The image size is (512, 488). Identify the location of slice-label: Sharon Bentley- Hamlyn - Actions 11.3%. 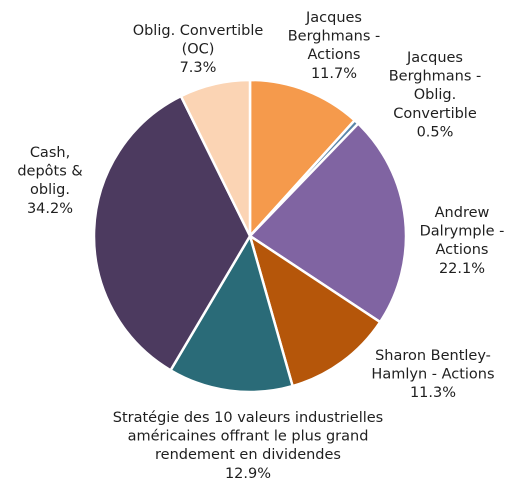
(432, 374).